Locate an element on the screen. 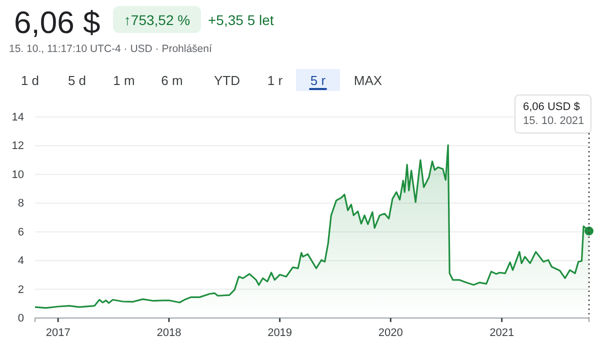 The image size is (600, 346). y-tick-label: 14 is located at coordinates (18, 118).